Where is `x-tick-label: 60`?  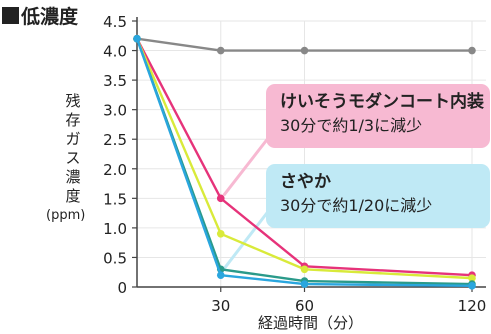
x-tick-label: 60 is located at coordinates (304, 306).